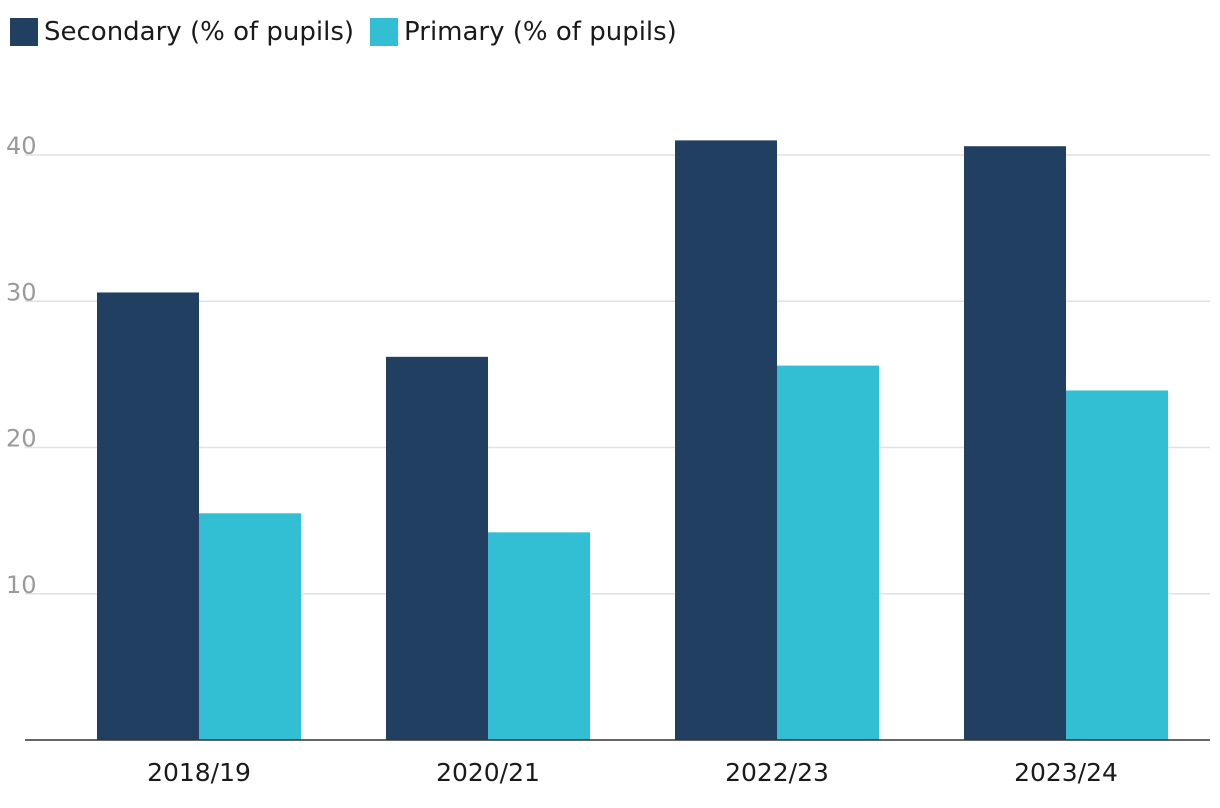  I want to click on x-tick-label: 2023/24, so click(1066, 772).